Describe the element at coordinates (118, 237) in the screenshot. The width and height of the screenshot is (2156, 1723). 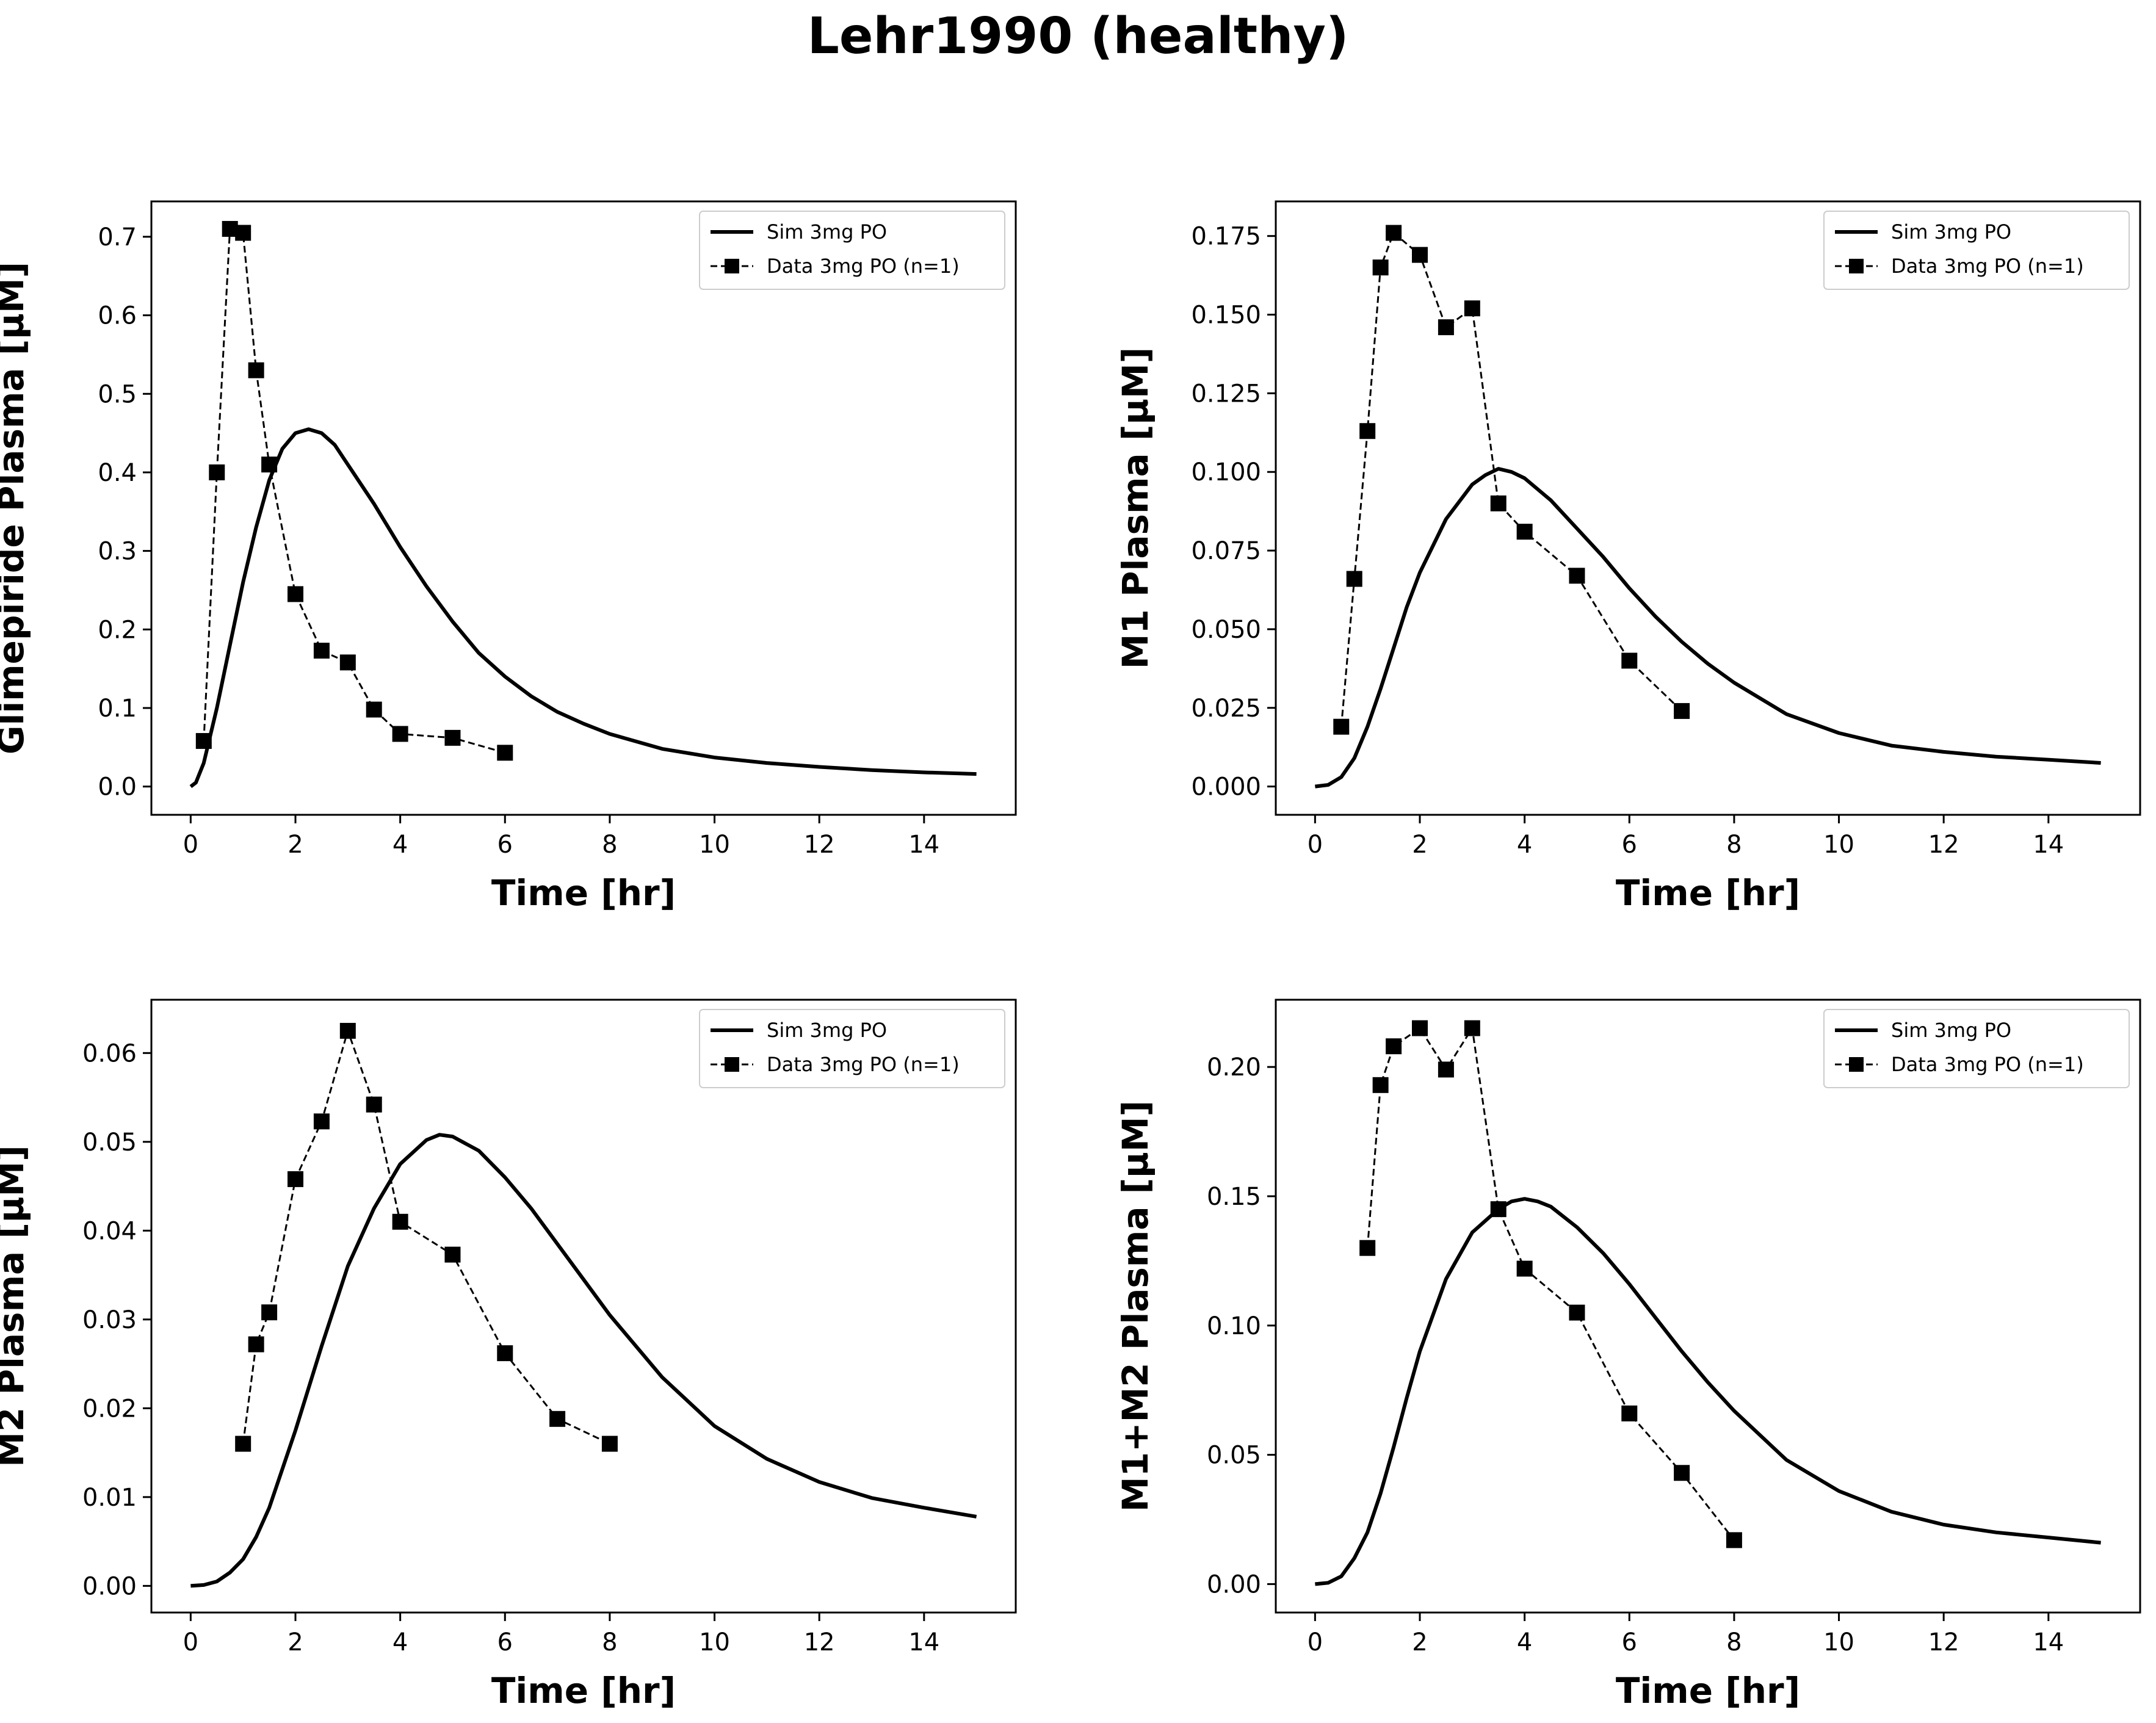
I see `y-tick-label: 0.7` at that location.